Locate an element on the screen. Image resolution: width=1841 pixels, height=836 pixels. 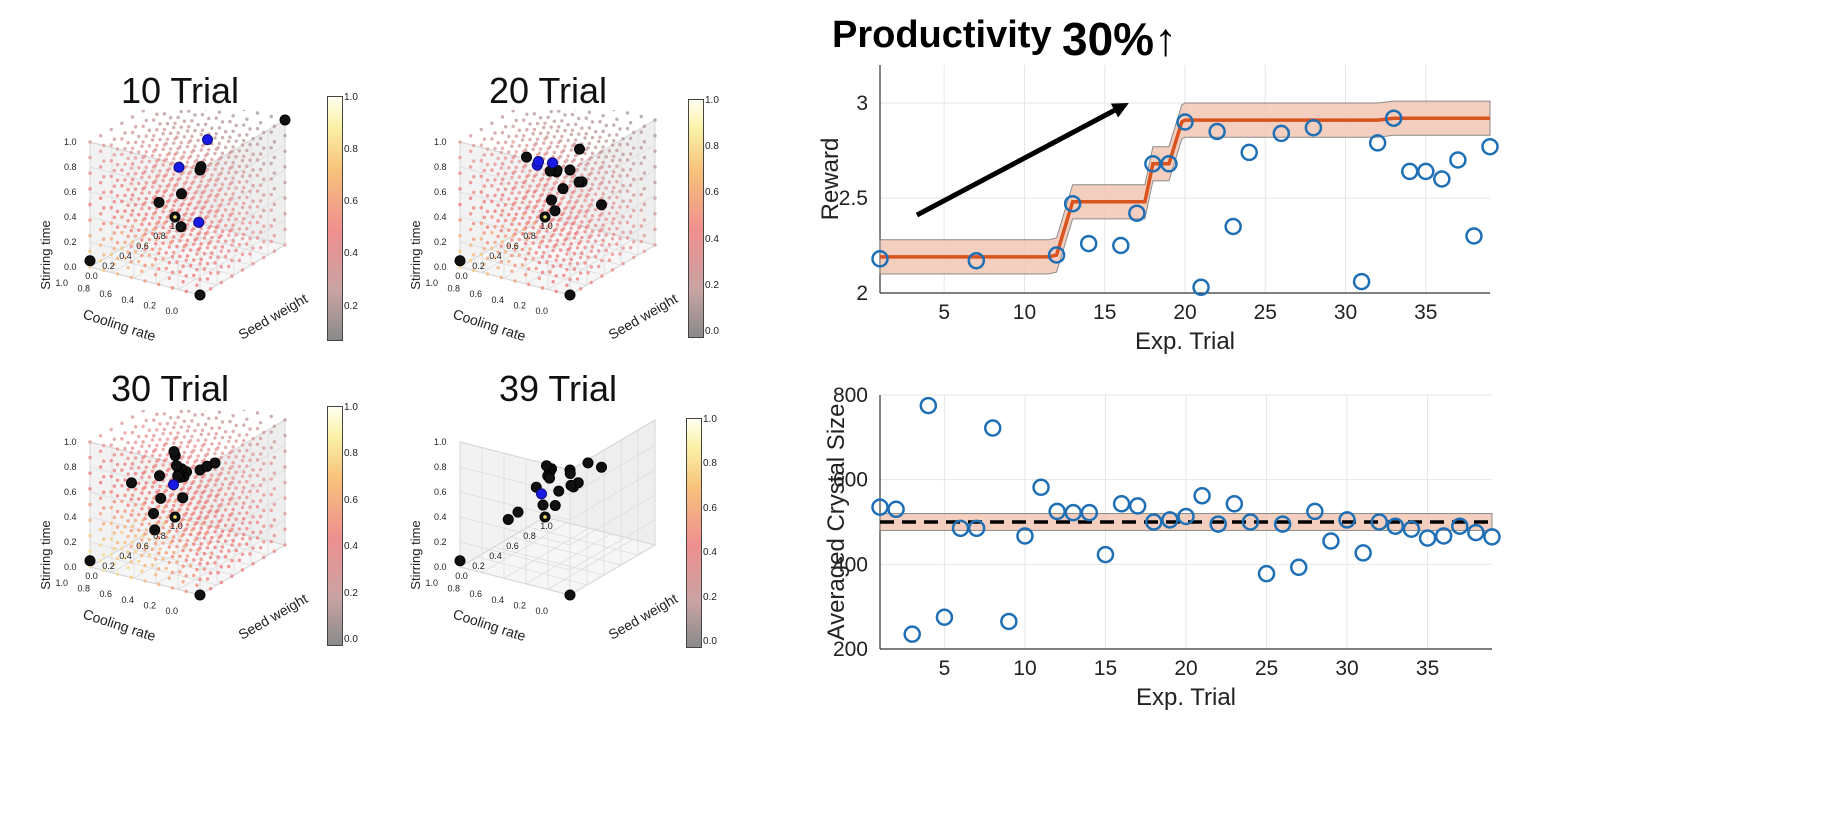
y-tick-label: 200 is located at coordinates (850, 649).